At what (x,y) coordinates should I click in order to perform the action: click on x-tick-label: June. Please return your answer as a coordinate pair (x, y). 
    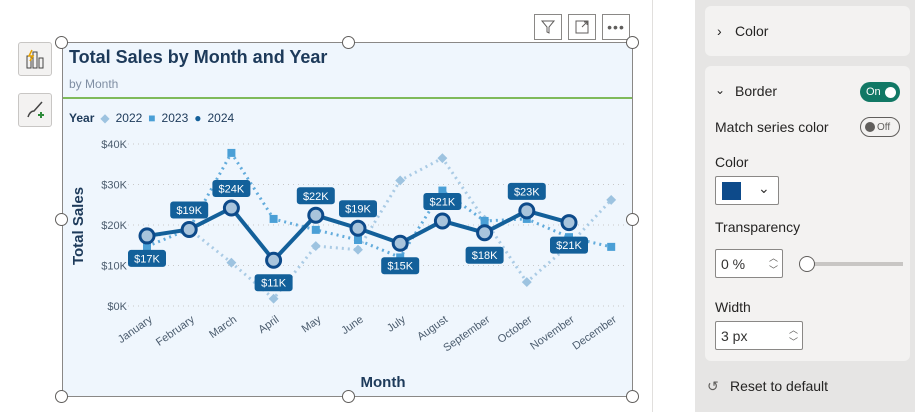
    Looking at the image, I should click on (352, 326).